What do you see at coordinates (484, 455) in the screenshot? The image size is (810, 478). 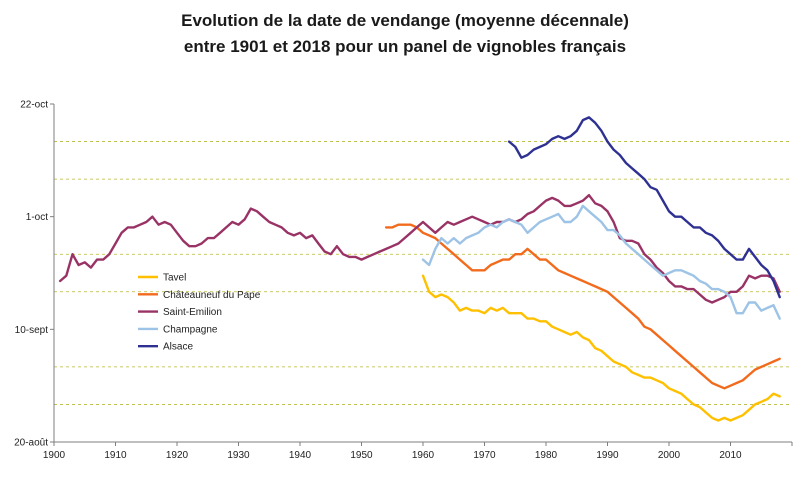 I see `x-tick-label-7: 1970` at bounding box center [484, 455].